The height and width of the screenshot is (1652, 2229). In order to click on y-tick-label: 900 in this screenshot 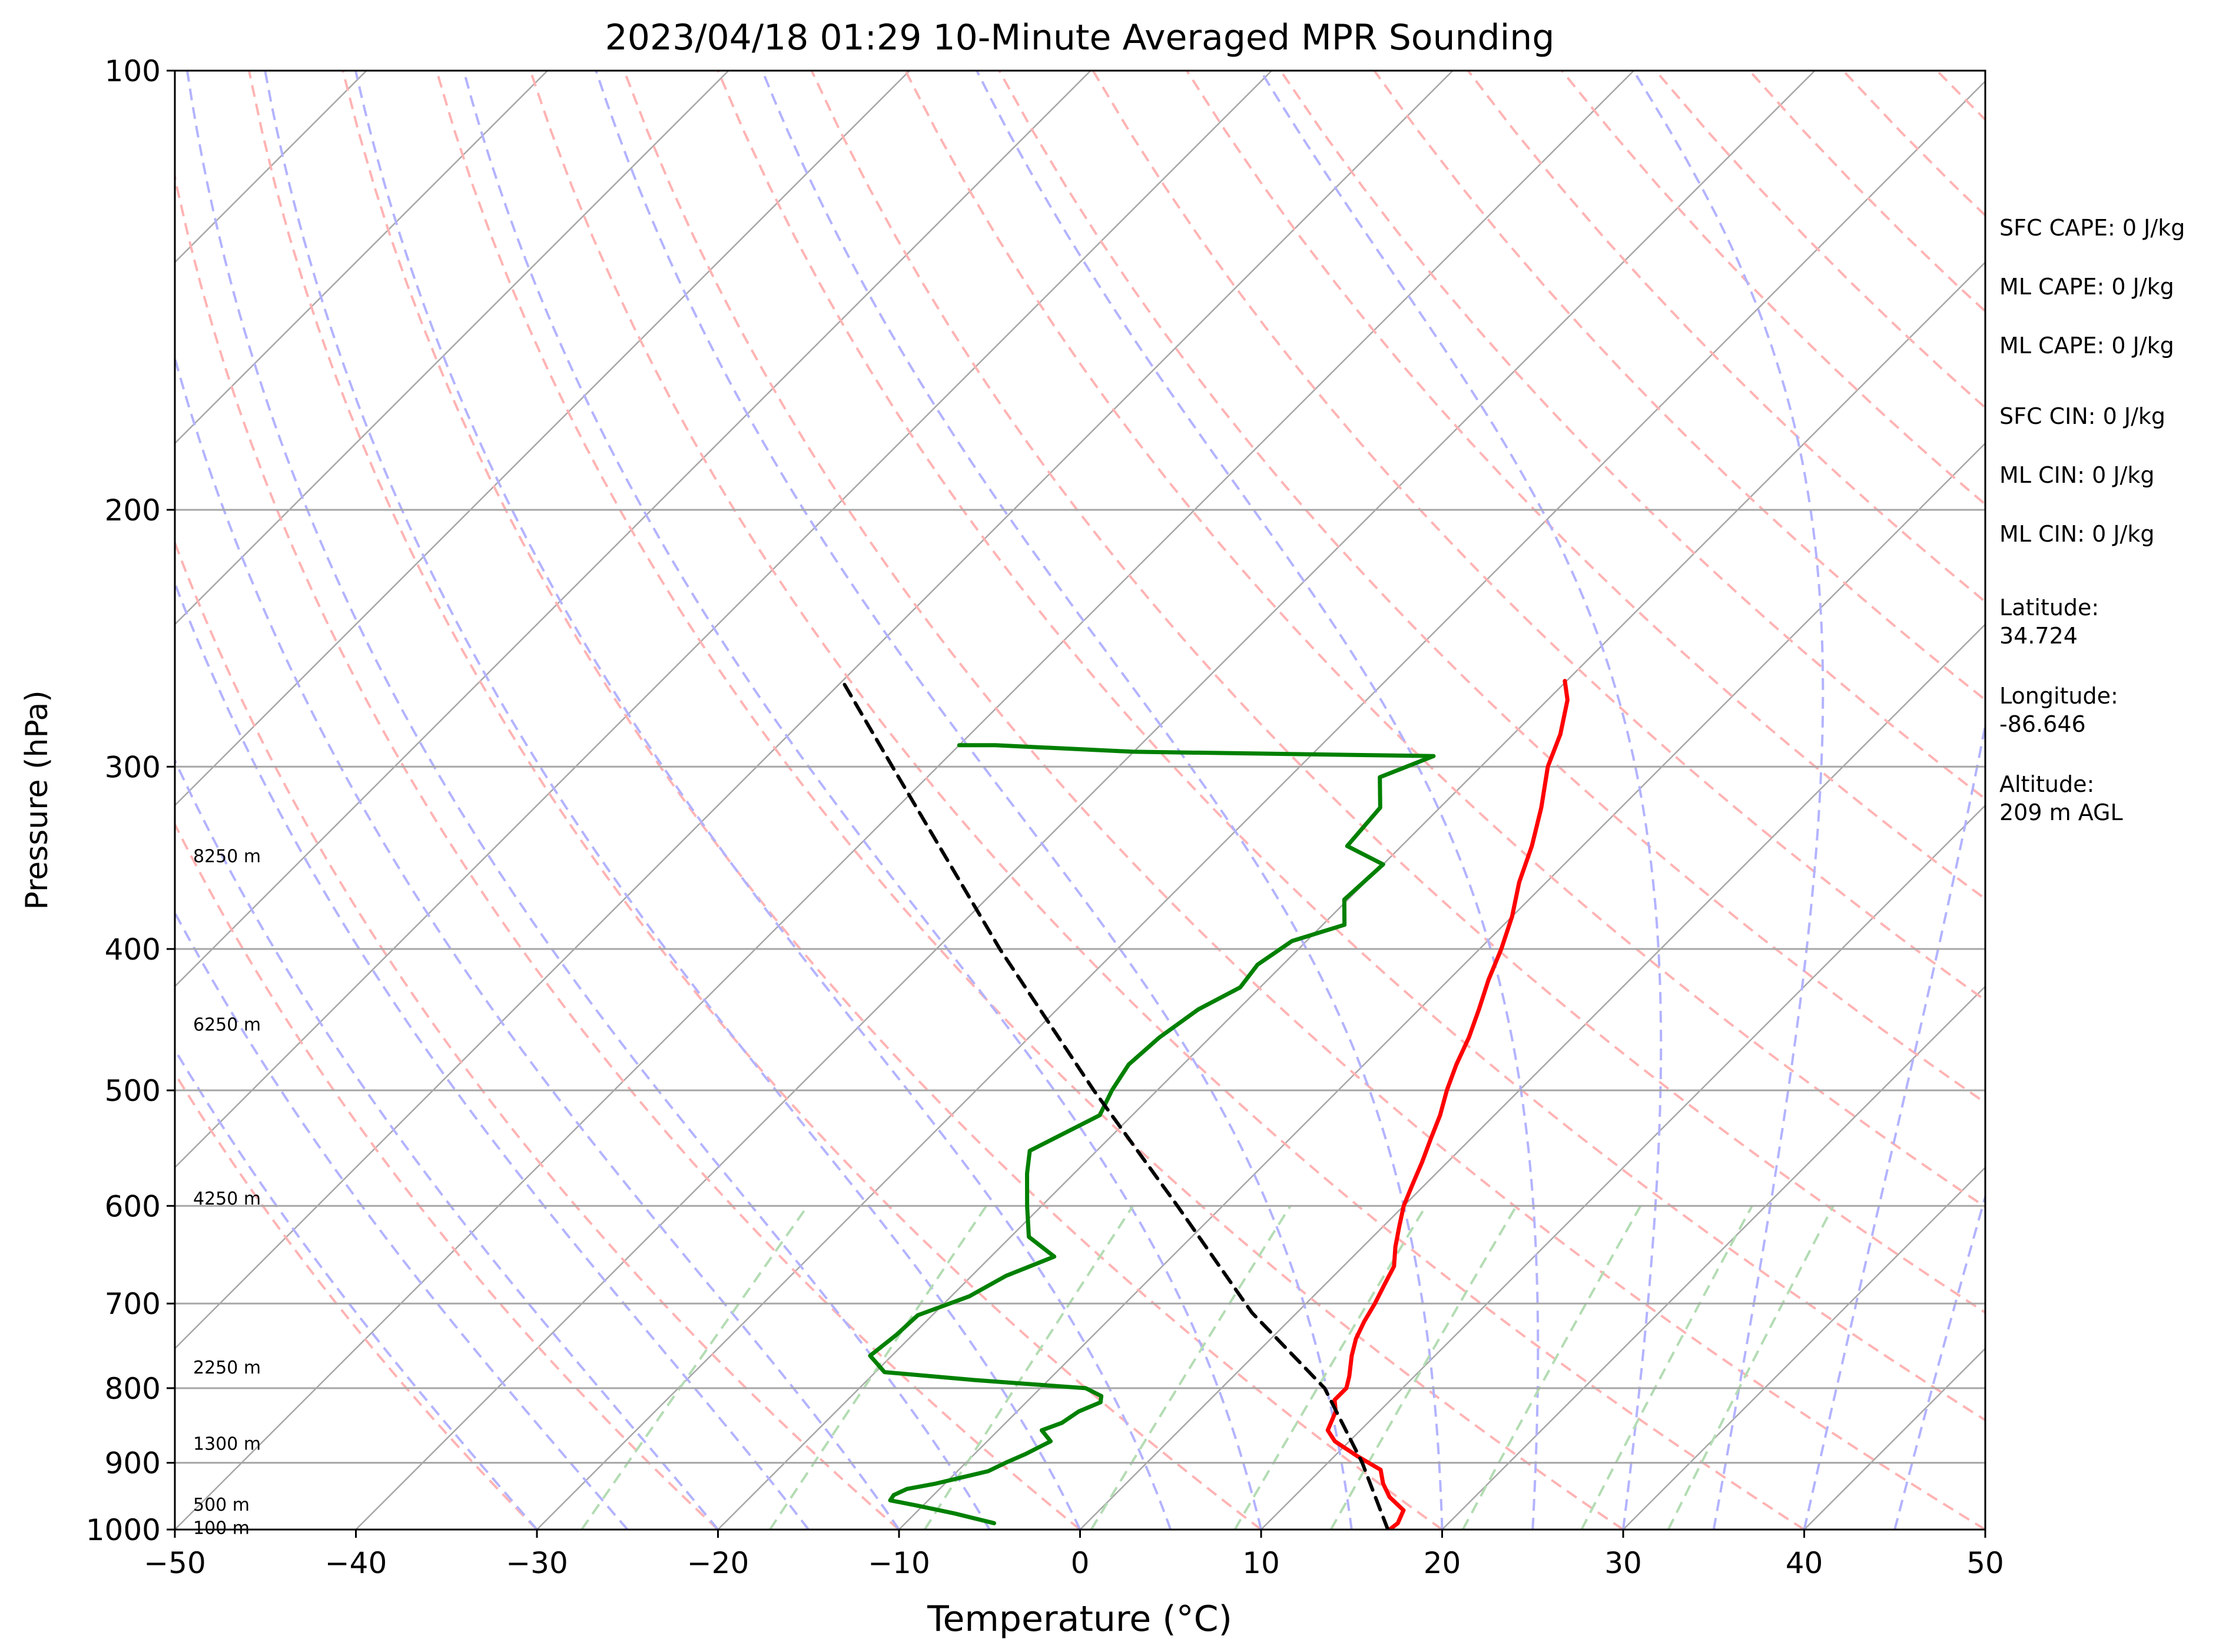, I will do `click(133, 1464)`.